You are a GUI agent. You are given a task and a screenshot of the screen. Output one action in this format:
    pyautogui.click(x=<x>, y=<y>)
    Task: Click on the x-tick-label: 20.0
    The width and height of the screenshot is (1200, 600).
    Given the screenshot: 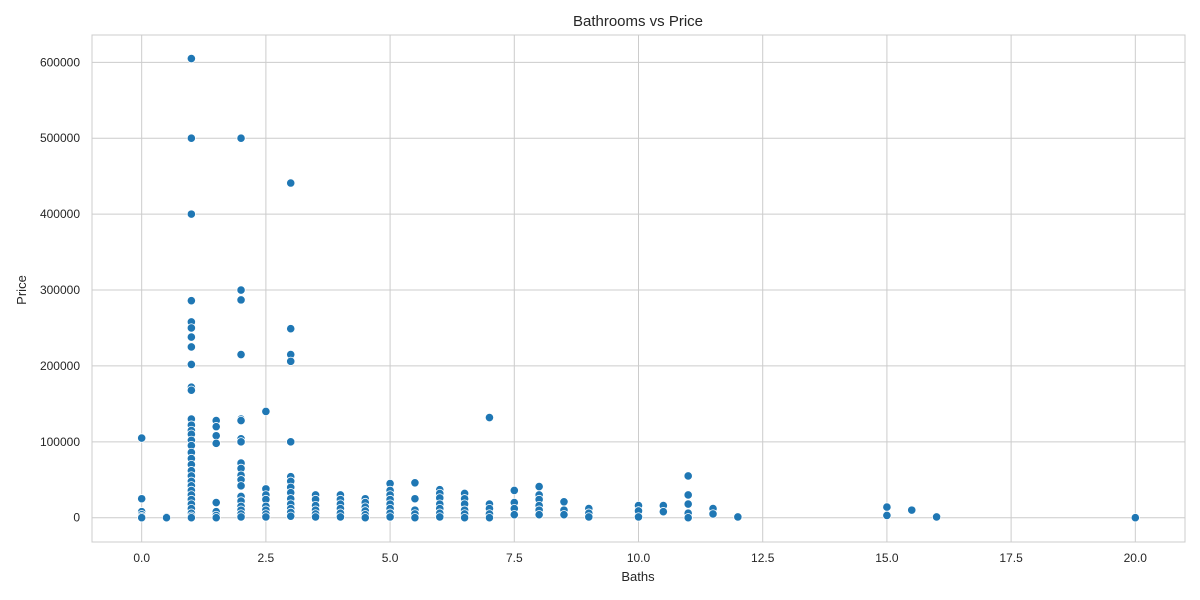 What is the action you would take?
    pyautogui.click(x=1136, y=558)
    